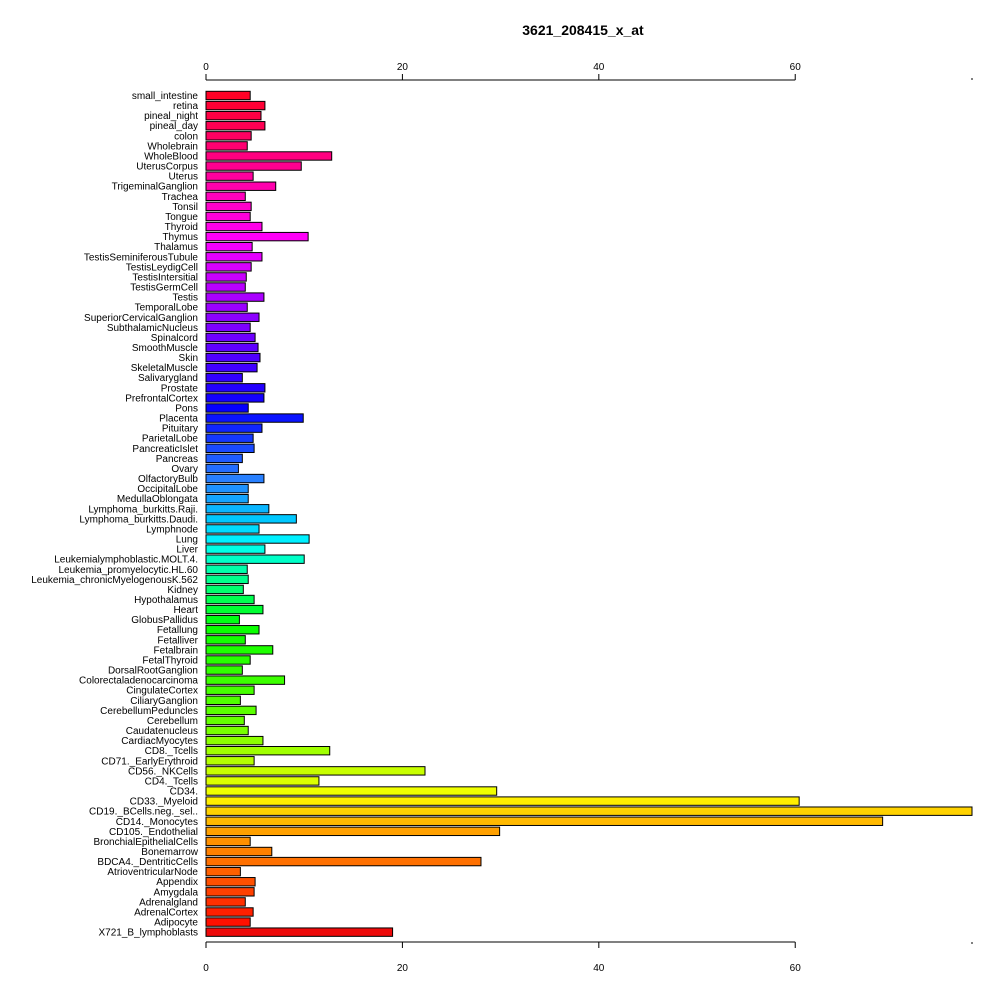 The image size is (1000, 1000). Describe the element at coordinates (163, 771) in the screenshot. I see `category-label: CD56._NKCells` at that location.